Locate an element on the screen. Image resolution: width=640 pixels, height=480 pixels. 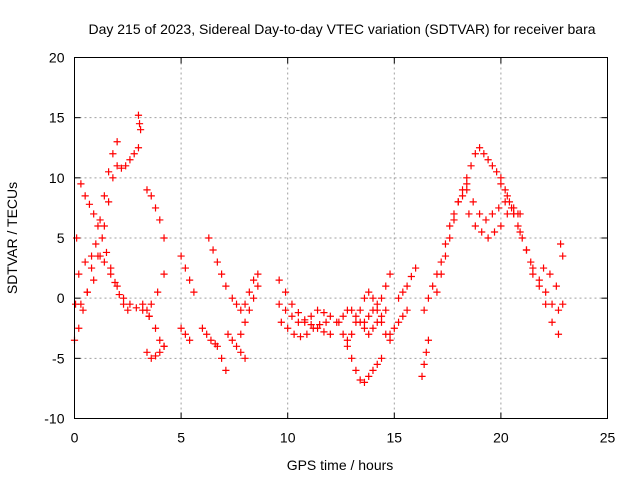
y-tick-label: 20 is located at coordinates (57, 58).